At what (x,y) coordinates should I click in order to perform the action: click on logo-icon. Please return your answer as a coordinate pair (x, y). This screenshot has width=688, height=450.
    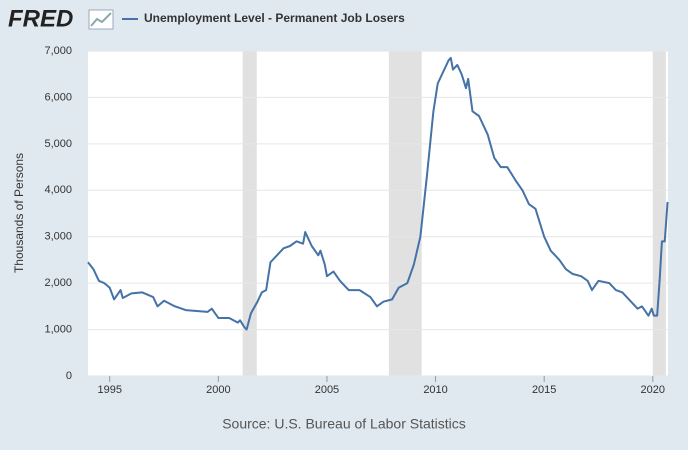
    Looking at the image, I should click on (101, 19).